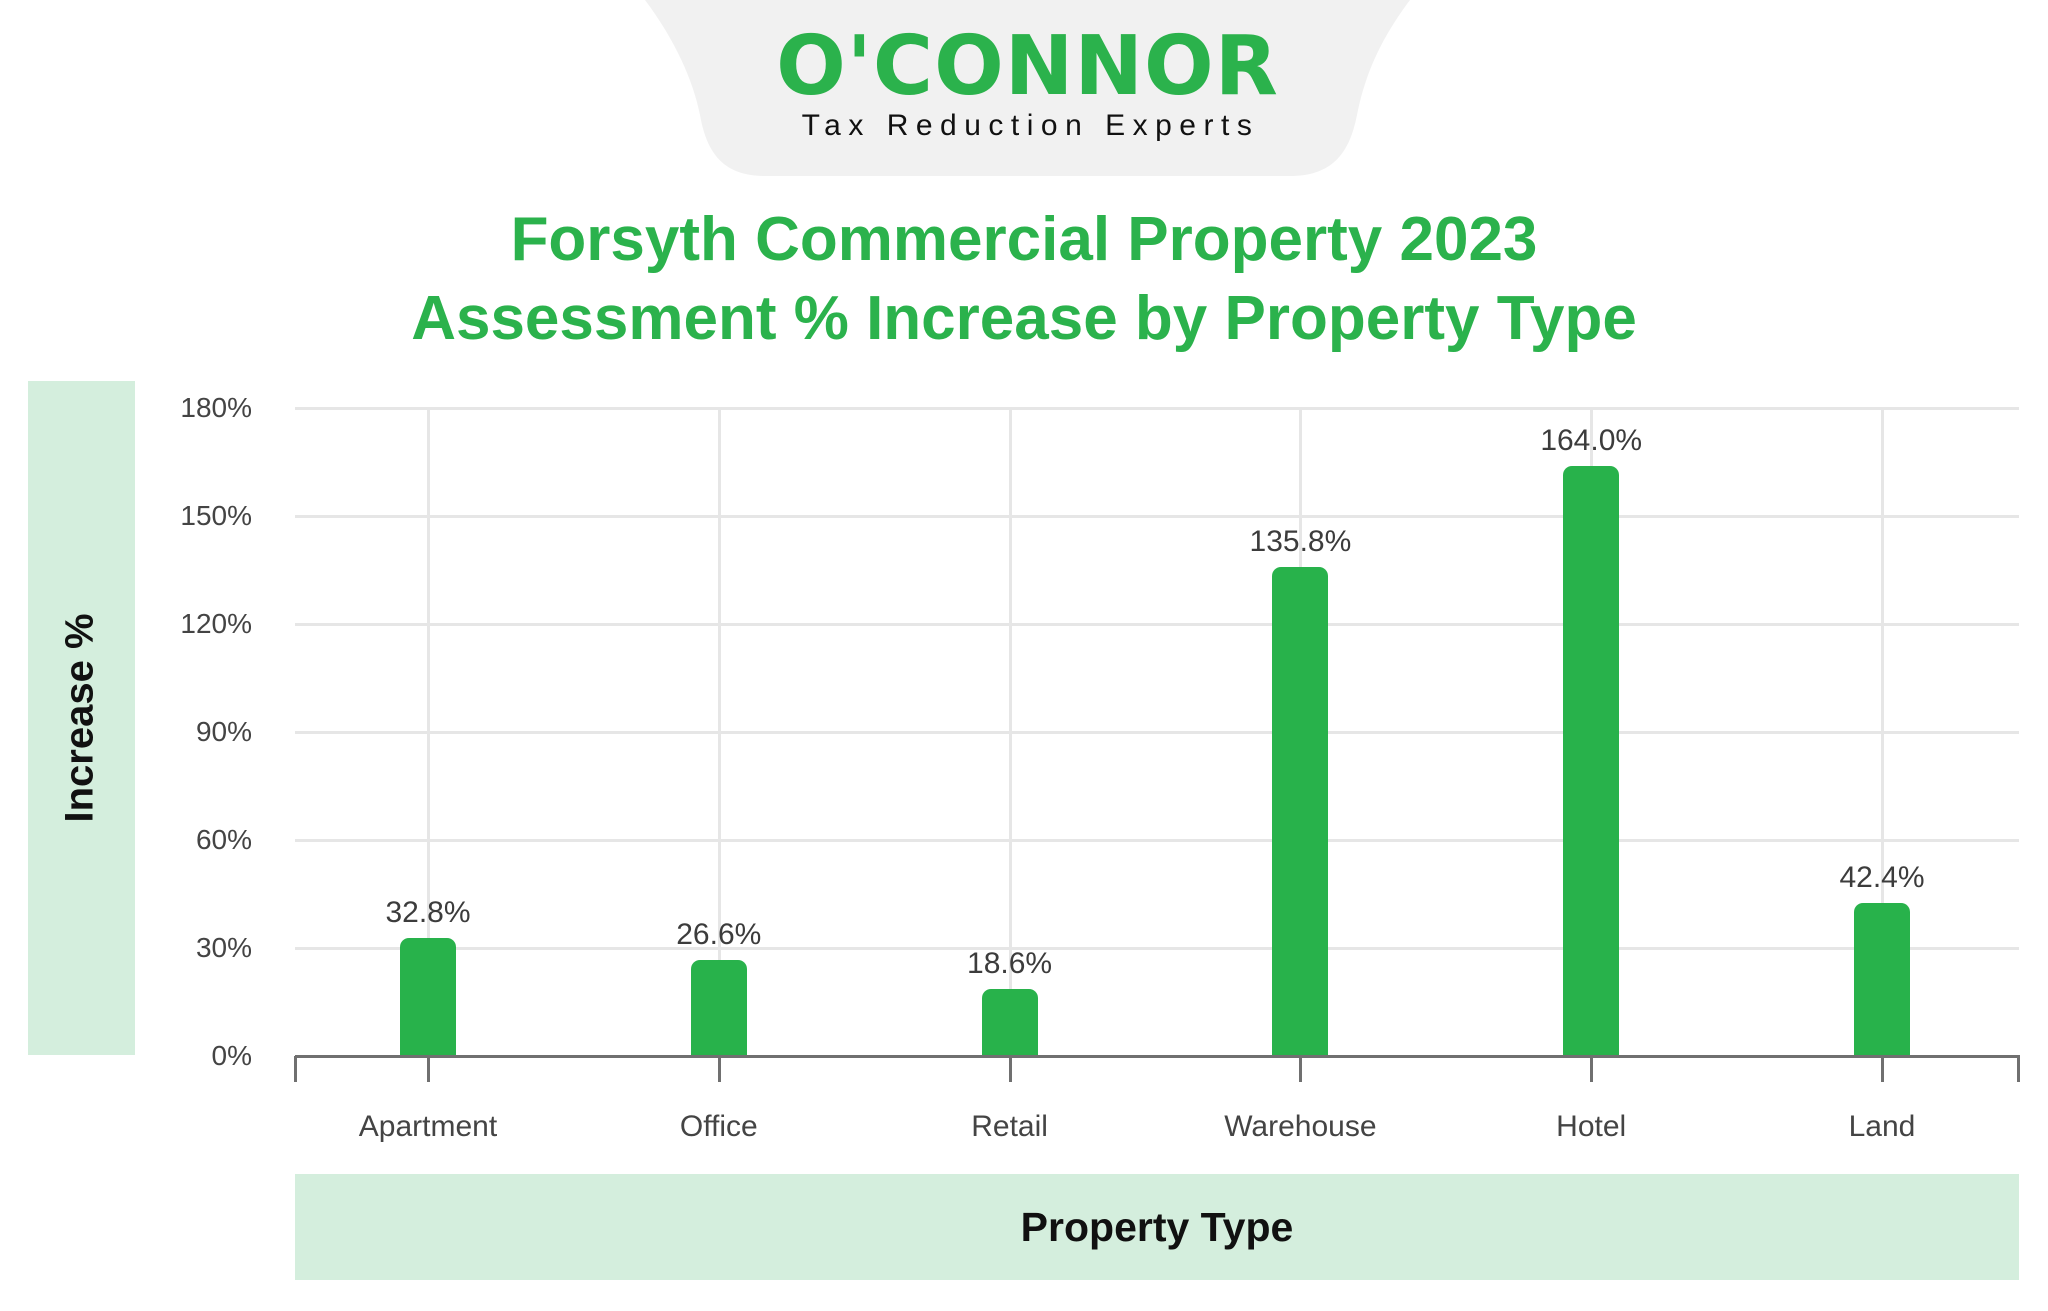  Describe the element at coordinates (2018, 1069) in the screenshot. I see `x-axis-end-tick` at that location.